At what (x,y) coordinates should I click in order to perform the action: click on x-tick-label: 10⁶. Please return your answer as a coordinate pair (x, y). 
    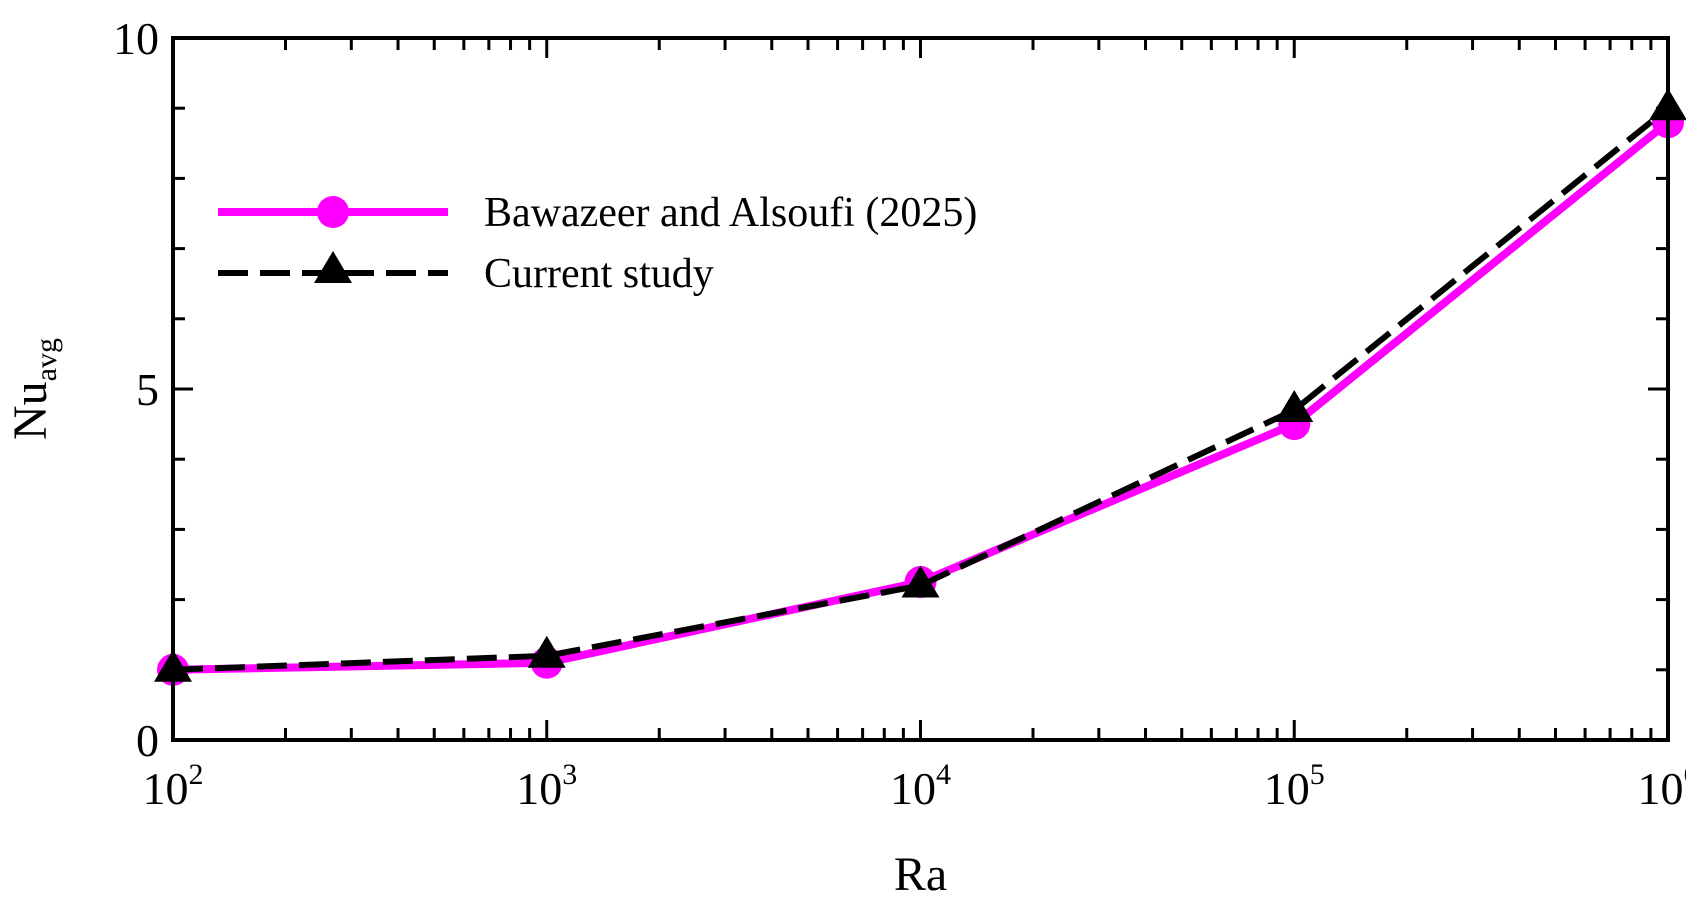
    Looking at the image, I should click on (1662, 786).